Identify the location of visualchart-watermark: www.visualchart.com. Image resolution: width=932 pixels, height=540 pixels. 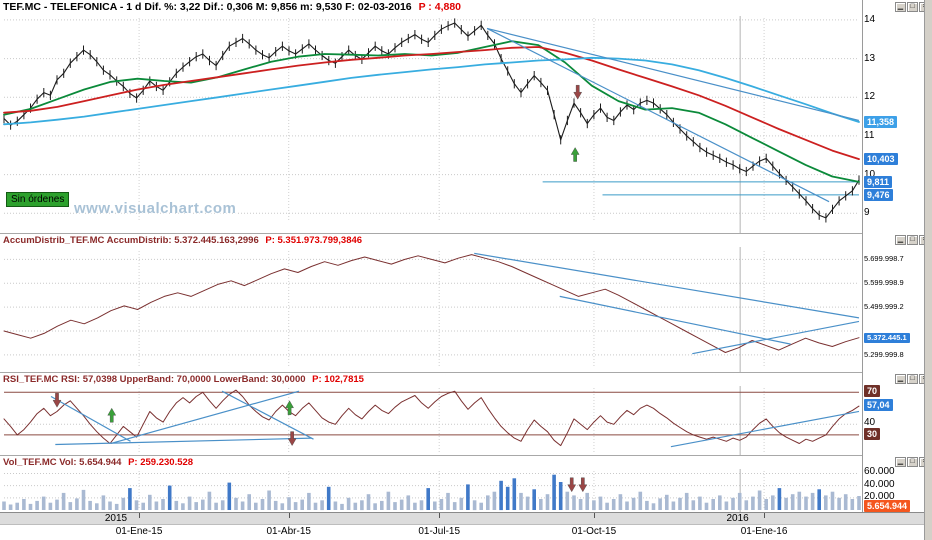
(155, 208).